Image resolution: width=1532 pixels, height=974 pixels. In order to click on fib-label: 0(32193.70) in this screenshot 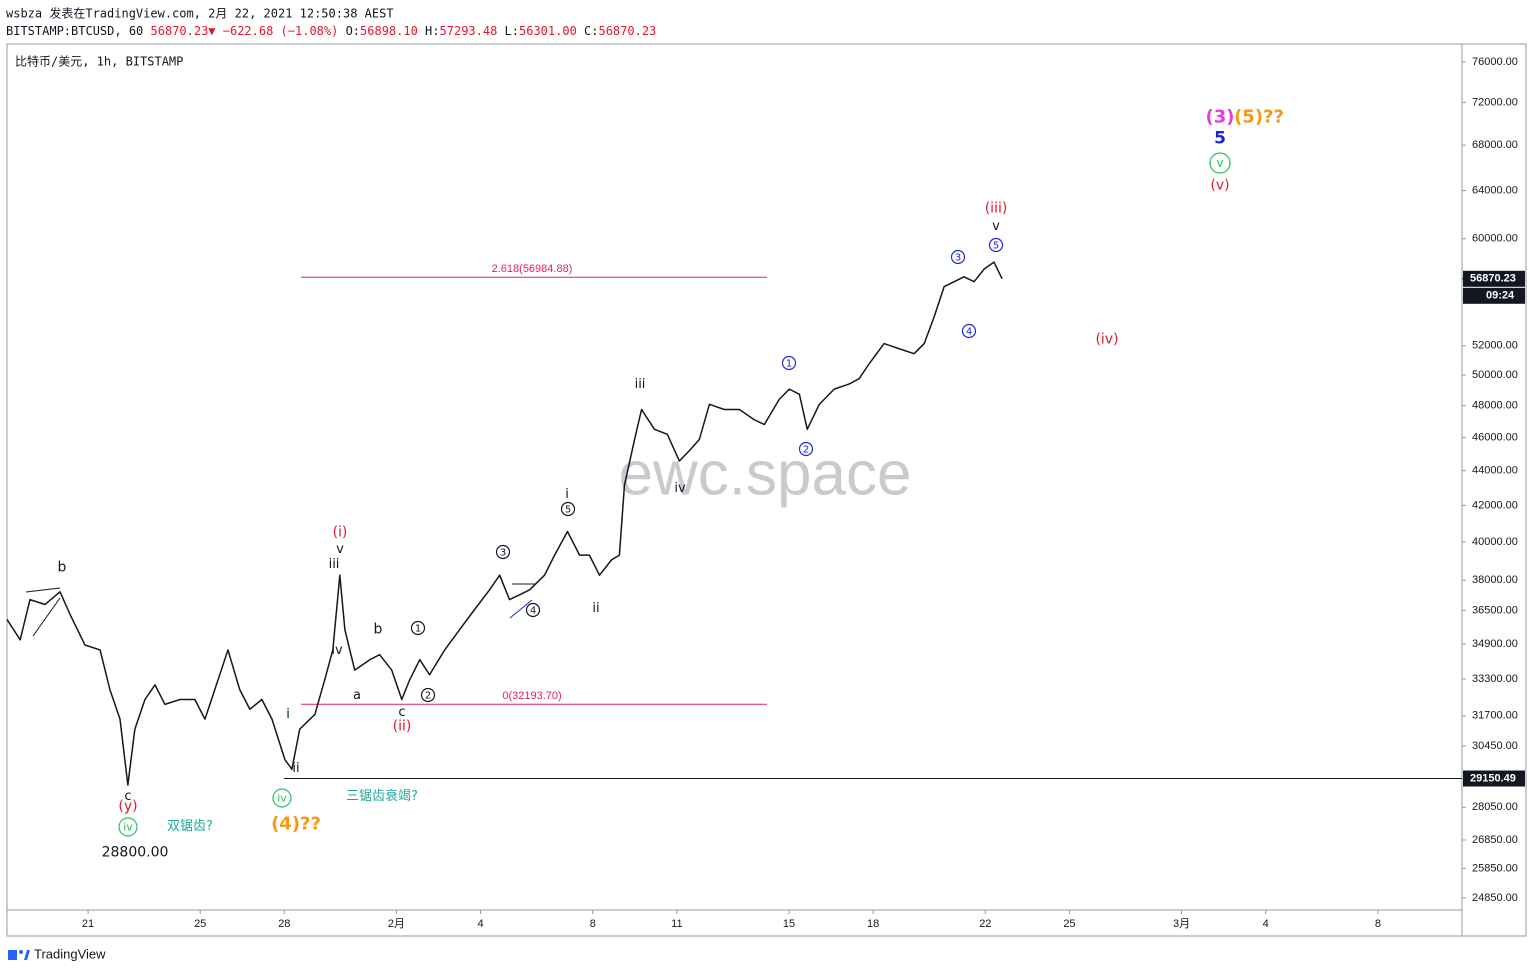, I will do `click(531, 696)`.